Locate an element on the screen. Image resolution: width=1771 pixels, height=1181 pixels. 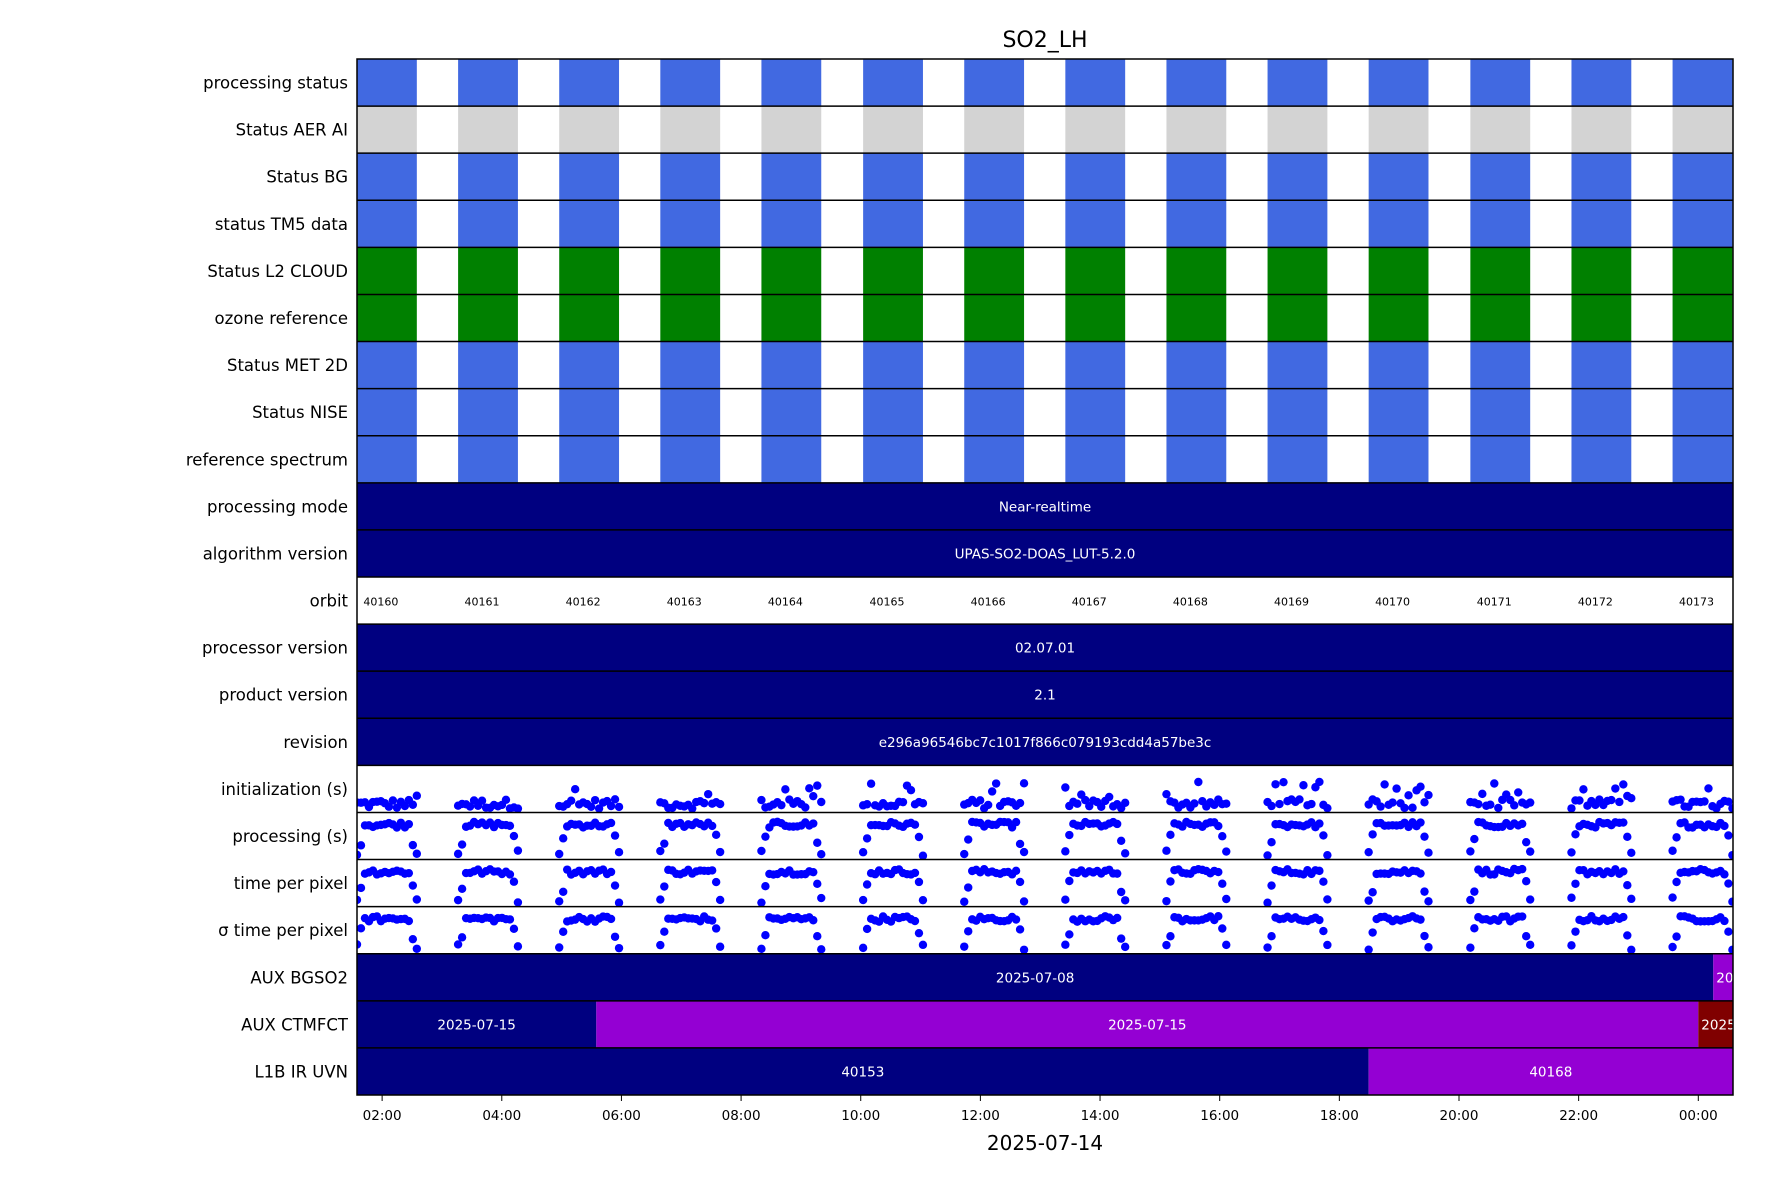
row-status-aer-ai is located at coordinates (1045, 130).